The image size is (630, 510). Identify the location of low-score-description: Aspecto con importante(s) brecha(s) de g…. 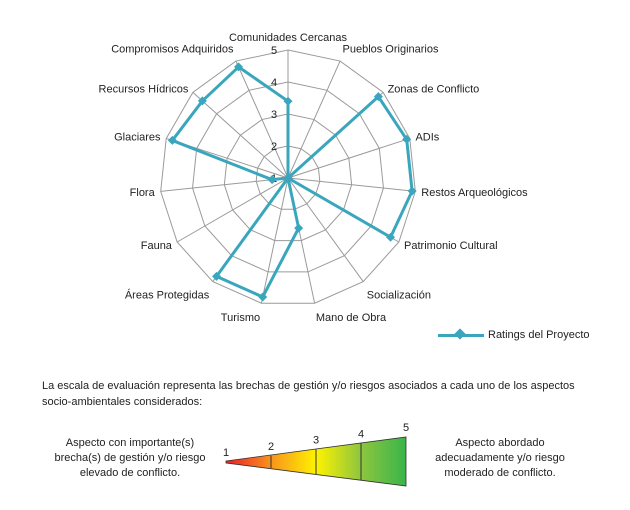
(130, 458).